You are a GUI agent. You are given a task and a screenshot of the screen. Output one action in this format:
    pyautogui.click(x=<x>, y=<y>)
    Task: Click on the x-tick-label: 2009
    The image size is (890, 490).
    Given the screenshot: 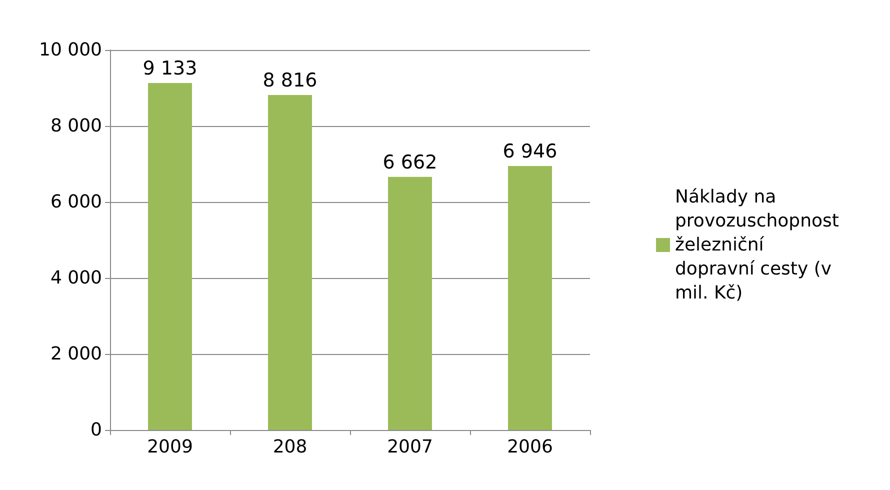 What is the action you would take?
    pyautogui.click(x=170, y=447)
    